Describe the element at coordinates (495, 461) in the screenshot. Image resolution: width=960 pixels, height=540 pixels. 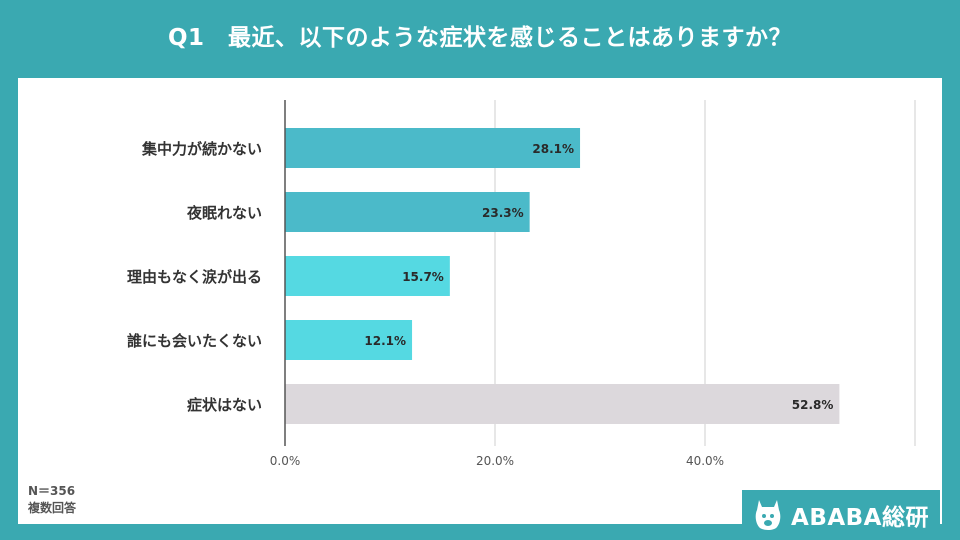
I see `x-tick-label: 20.0%` at that location.